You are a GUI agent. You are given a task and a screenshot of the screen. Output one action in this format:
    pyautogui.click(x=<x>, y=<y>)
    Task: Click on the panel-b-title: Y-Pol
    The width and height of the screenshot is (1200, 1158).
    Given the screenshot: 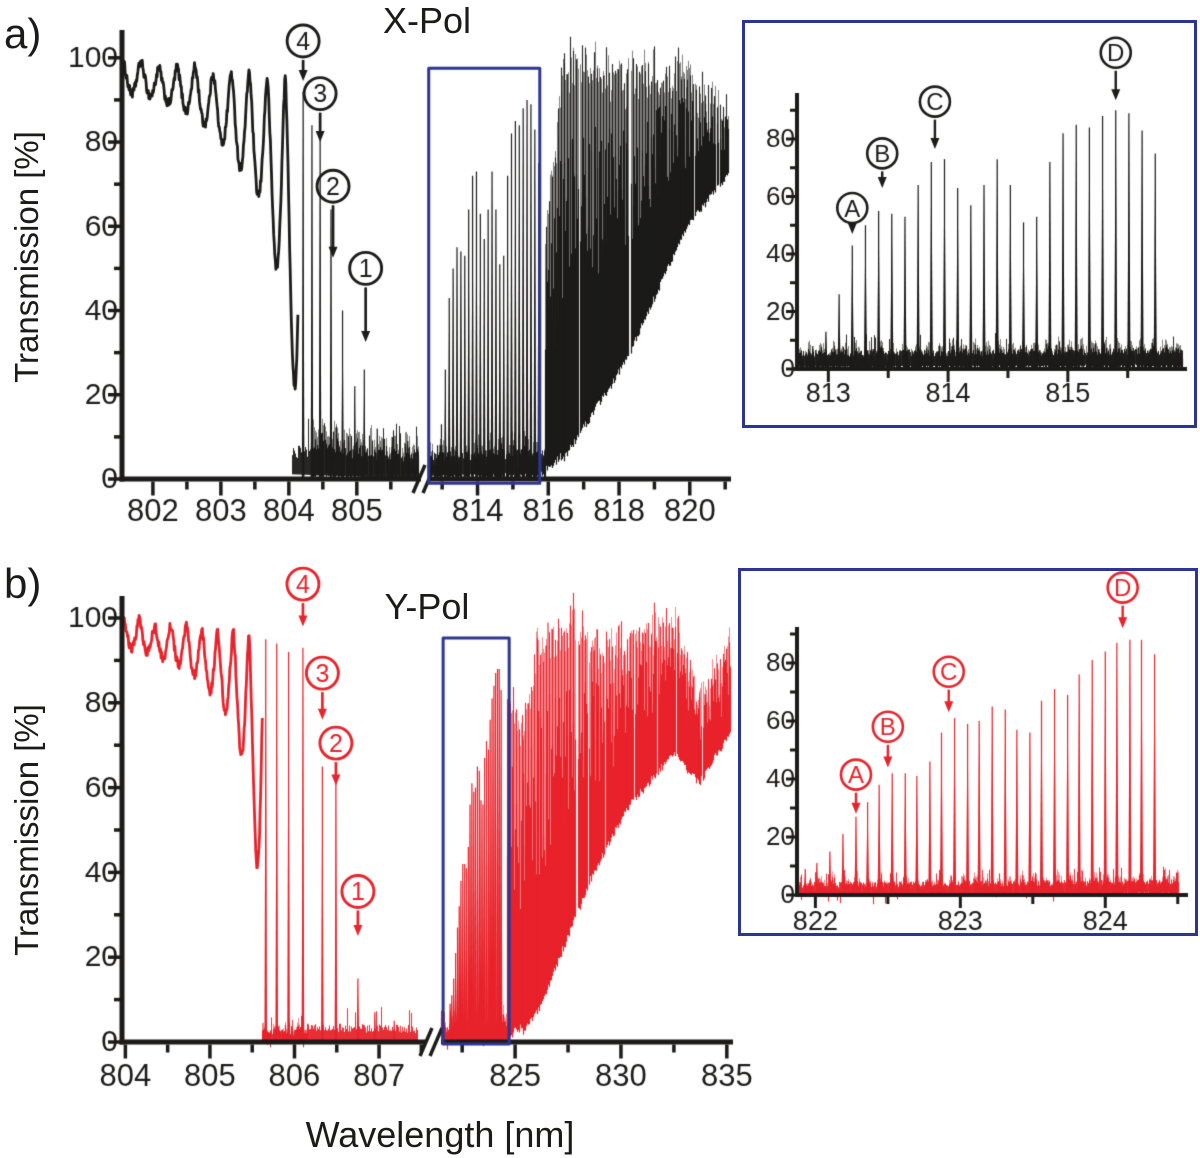 What is the action you would take?
    pyautogui.click(x=427, y=606)
    